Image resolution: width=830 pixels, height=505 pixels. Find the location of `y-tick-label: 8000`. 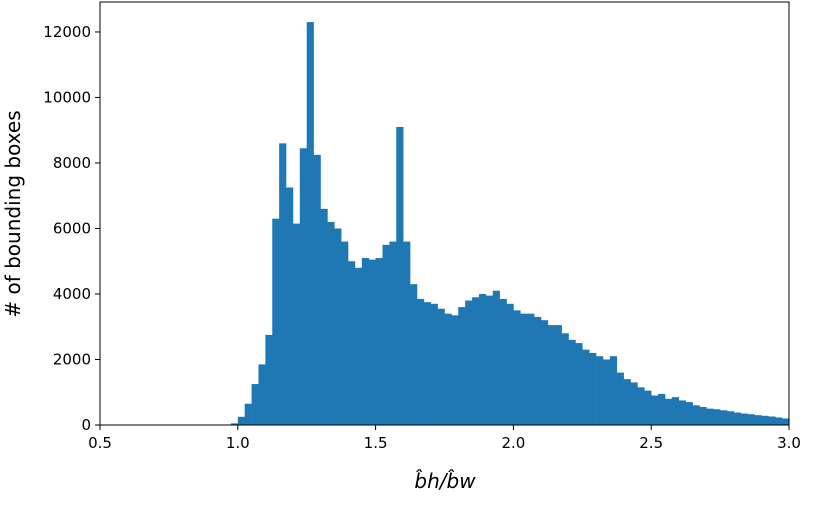

y-tick-label: 8000 is located at coordinates (72, 163).